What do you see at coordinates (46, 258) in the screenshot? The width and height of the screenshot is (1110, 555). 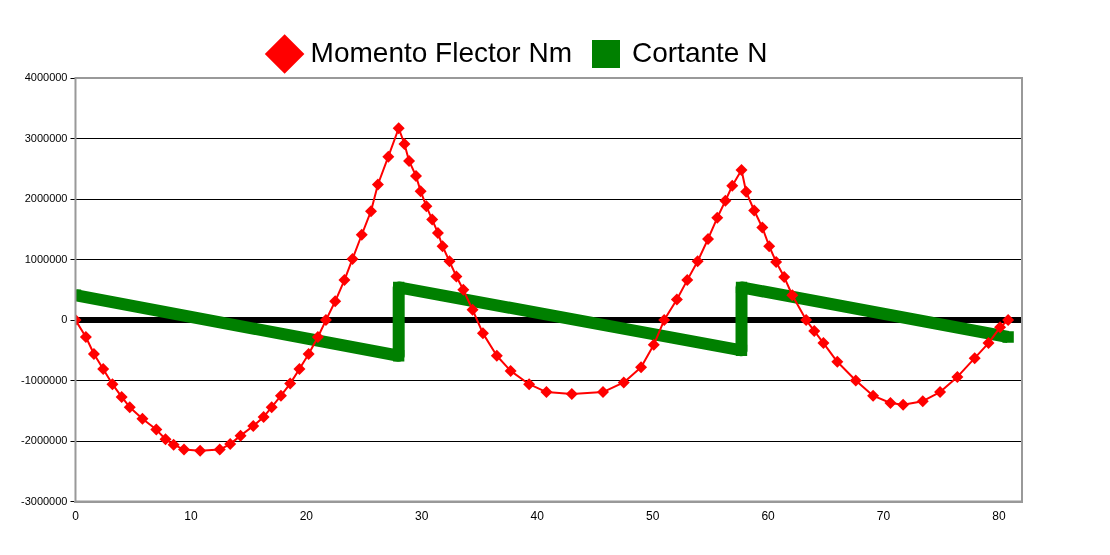 I see `y-tick-label: 1000000` at bounding box center [46, 258].